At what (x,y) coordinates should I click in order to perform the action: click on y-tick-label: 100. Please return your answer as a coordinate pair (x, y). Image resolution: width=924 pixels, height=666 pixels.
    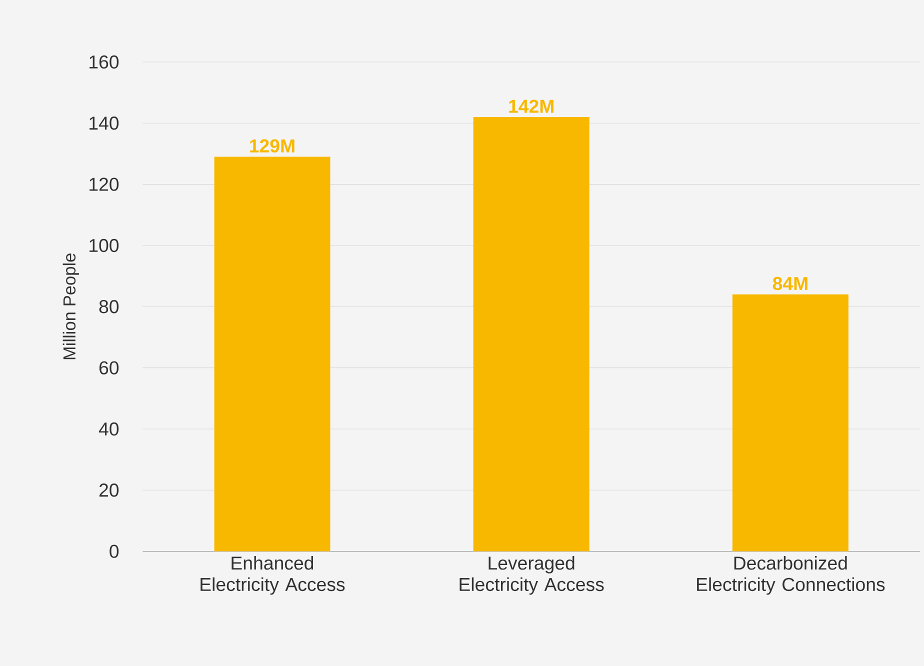
    Looking at the image, I should click on (104, 245).